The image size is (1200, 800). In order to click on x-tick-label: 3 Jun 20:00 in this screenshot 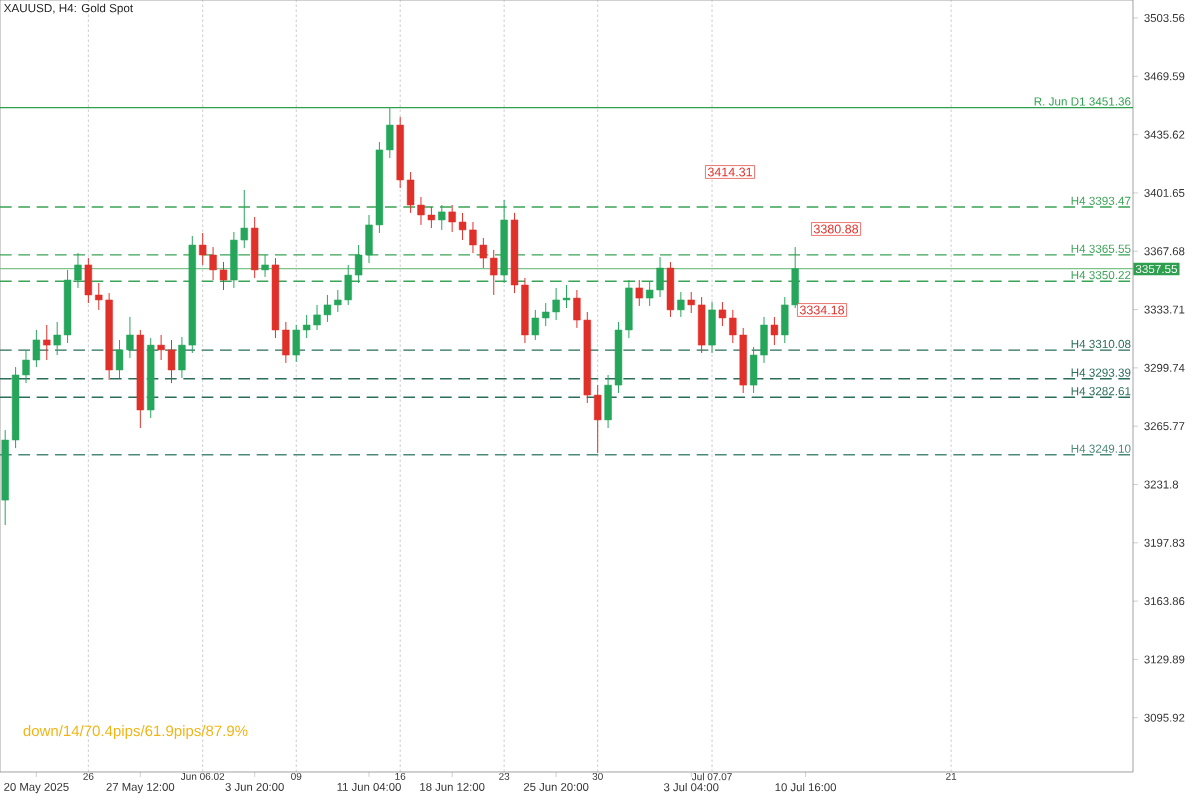, I will do `click(254, 786)`.